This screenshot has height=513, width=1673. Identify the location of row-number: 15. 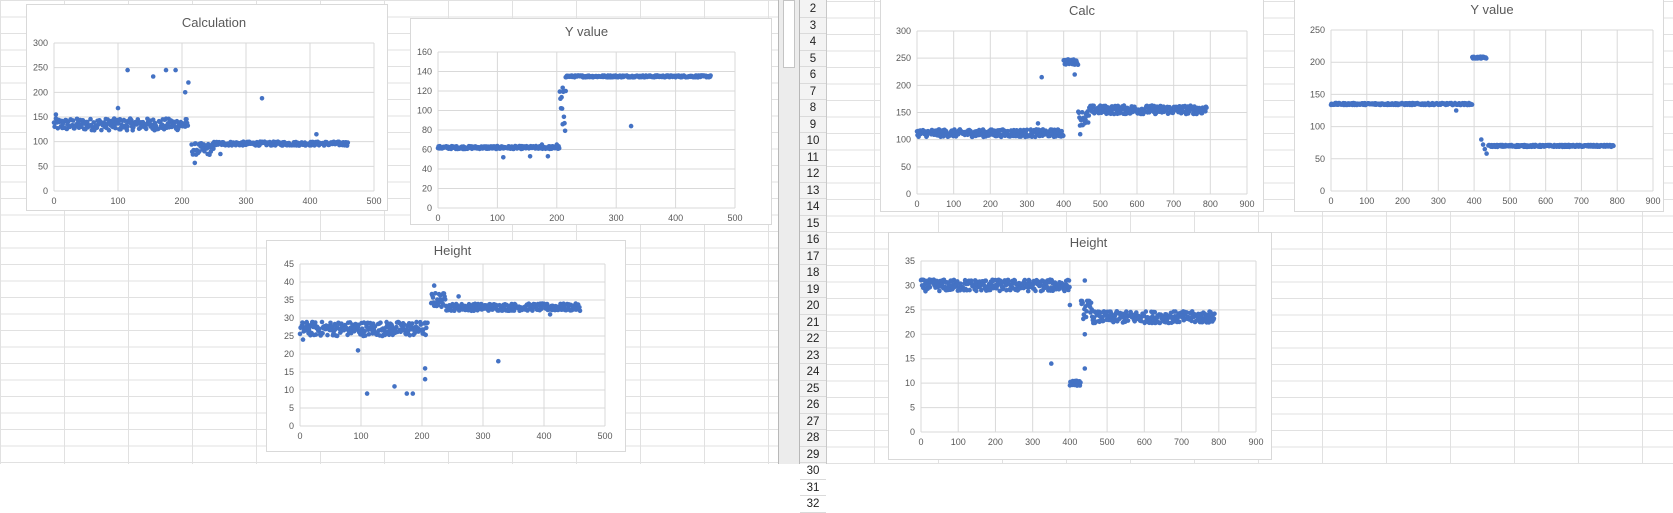
(813, 224).